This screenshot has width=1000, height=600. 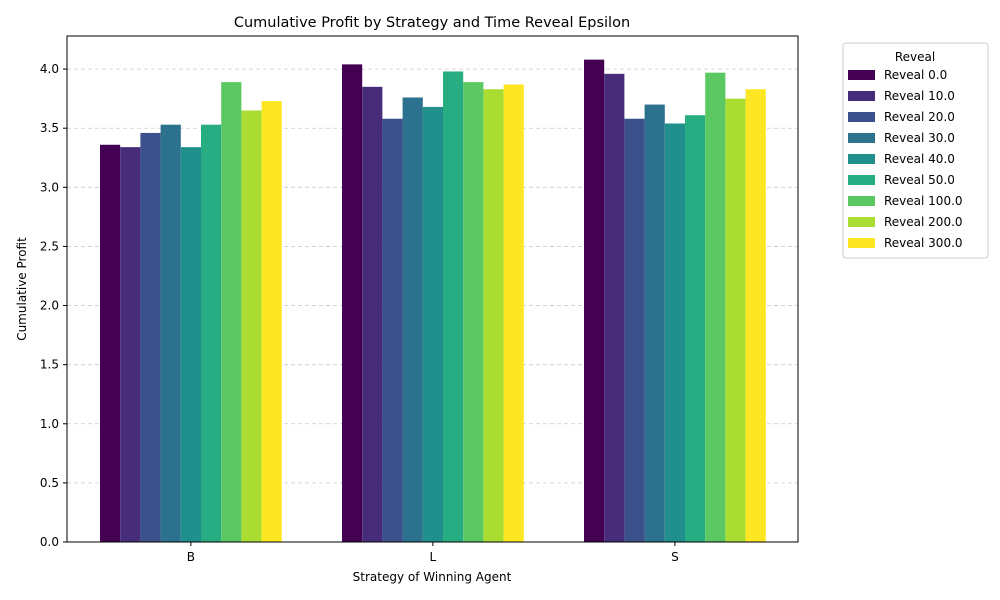 What do you see at coordinates (919, 159) in the screenshot?
I see `legend-label: Reveal 40.0` at bounding box center [919, 159].